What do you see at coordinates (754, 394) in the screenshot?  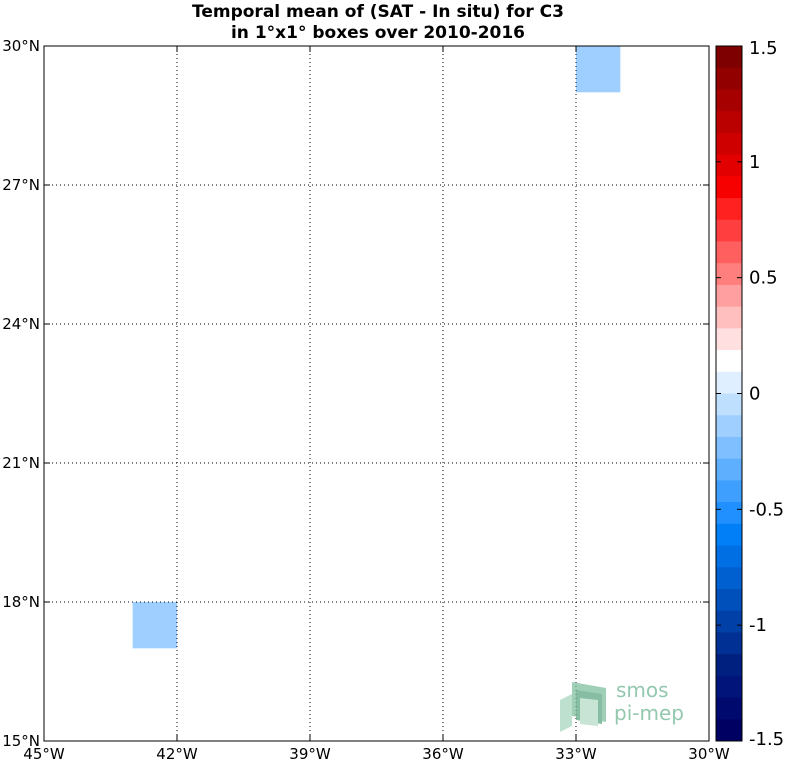 I see `colorbar-tick-label-3: 0` at bounding box center [754, 394].